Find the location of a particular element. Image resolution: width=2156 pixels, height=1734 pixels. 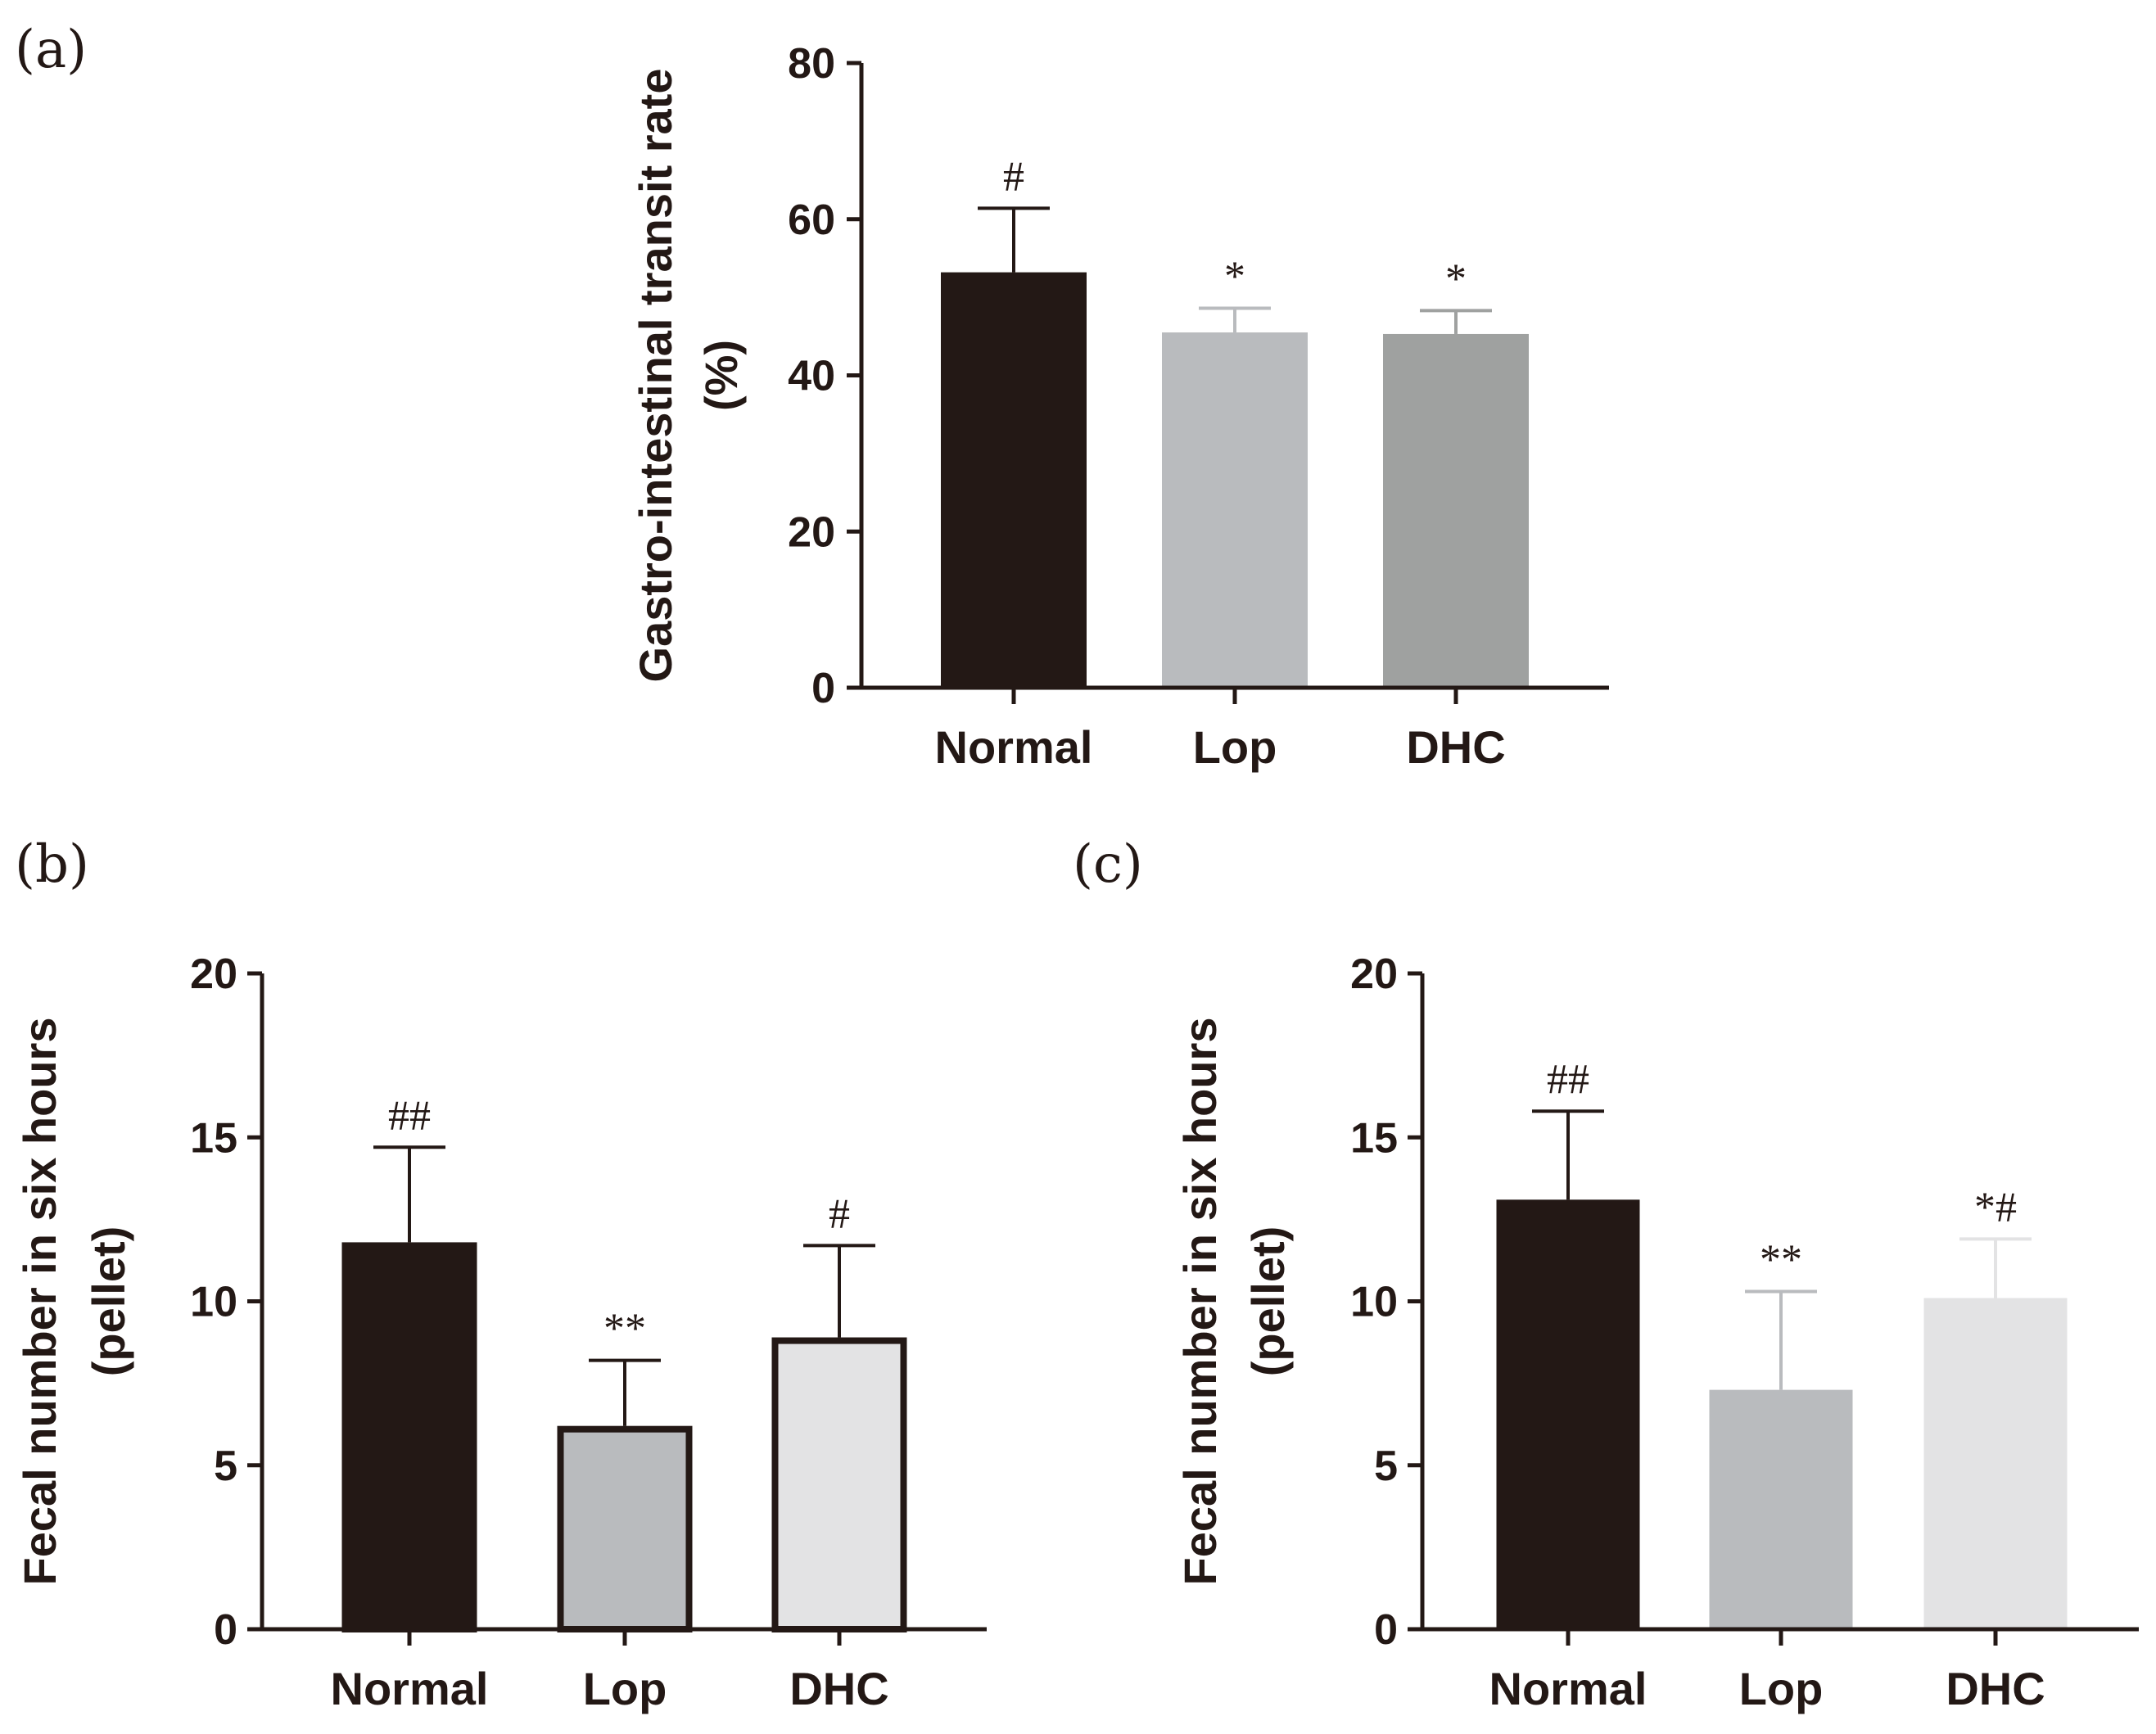

significance-normal: # is located at coordinates (1013, 177).